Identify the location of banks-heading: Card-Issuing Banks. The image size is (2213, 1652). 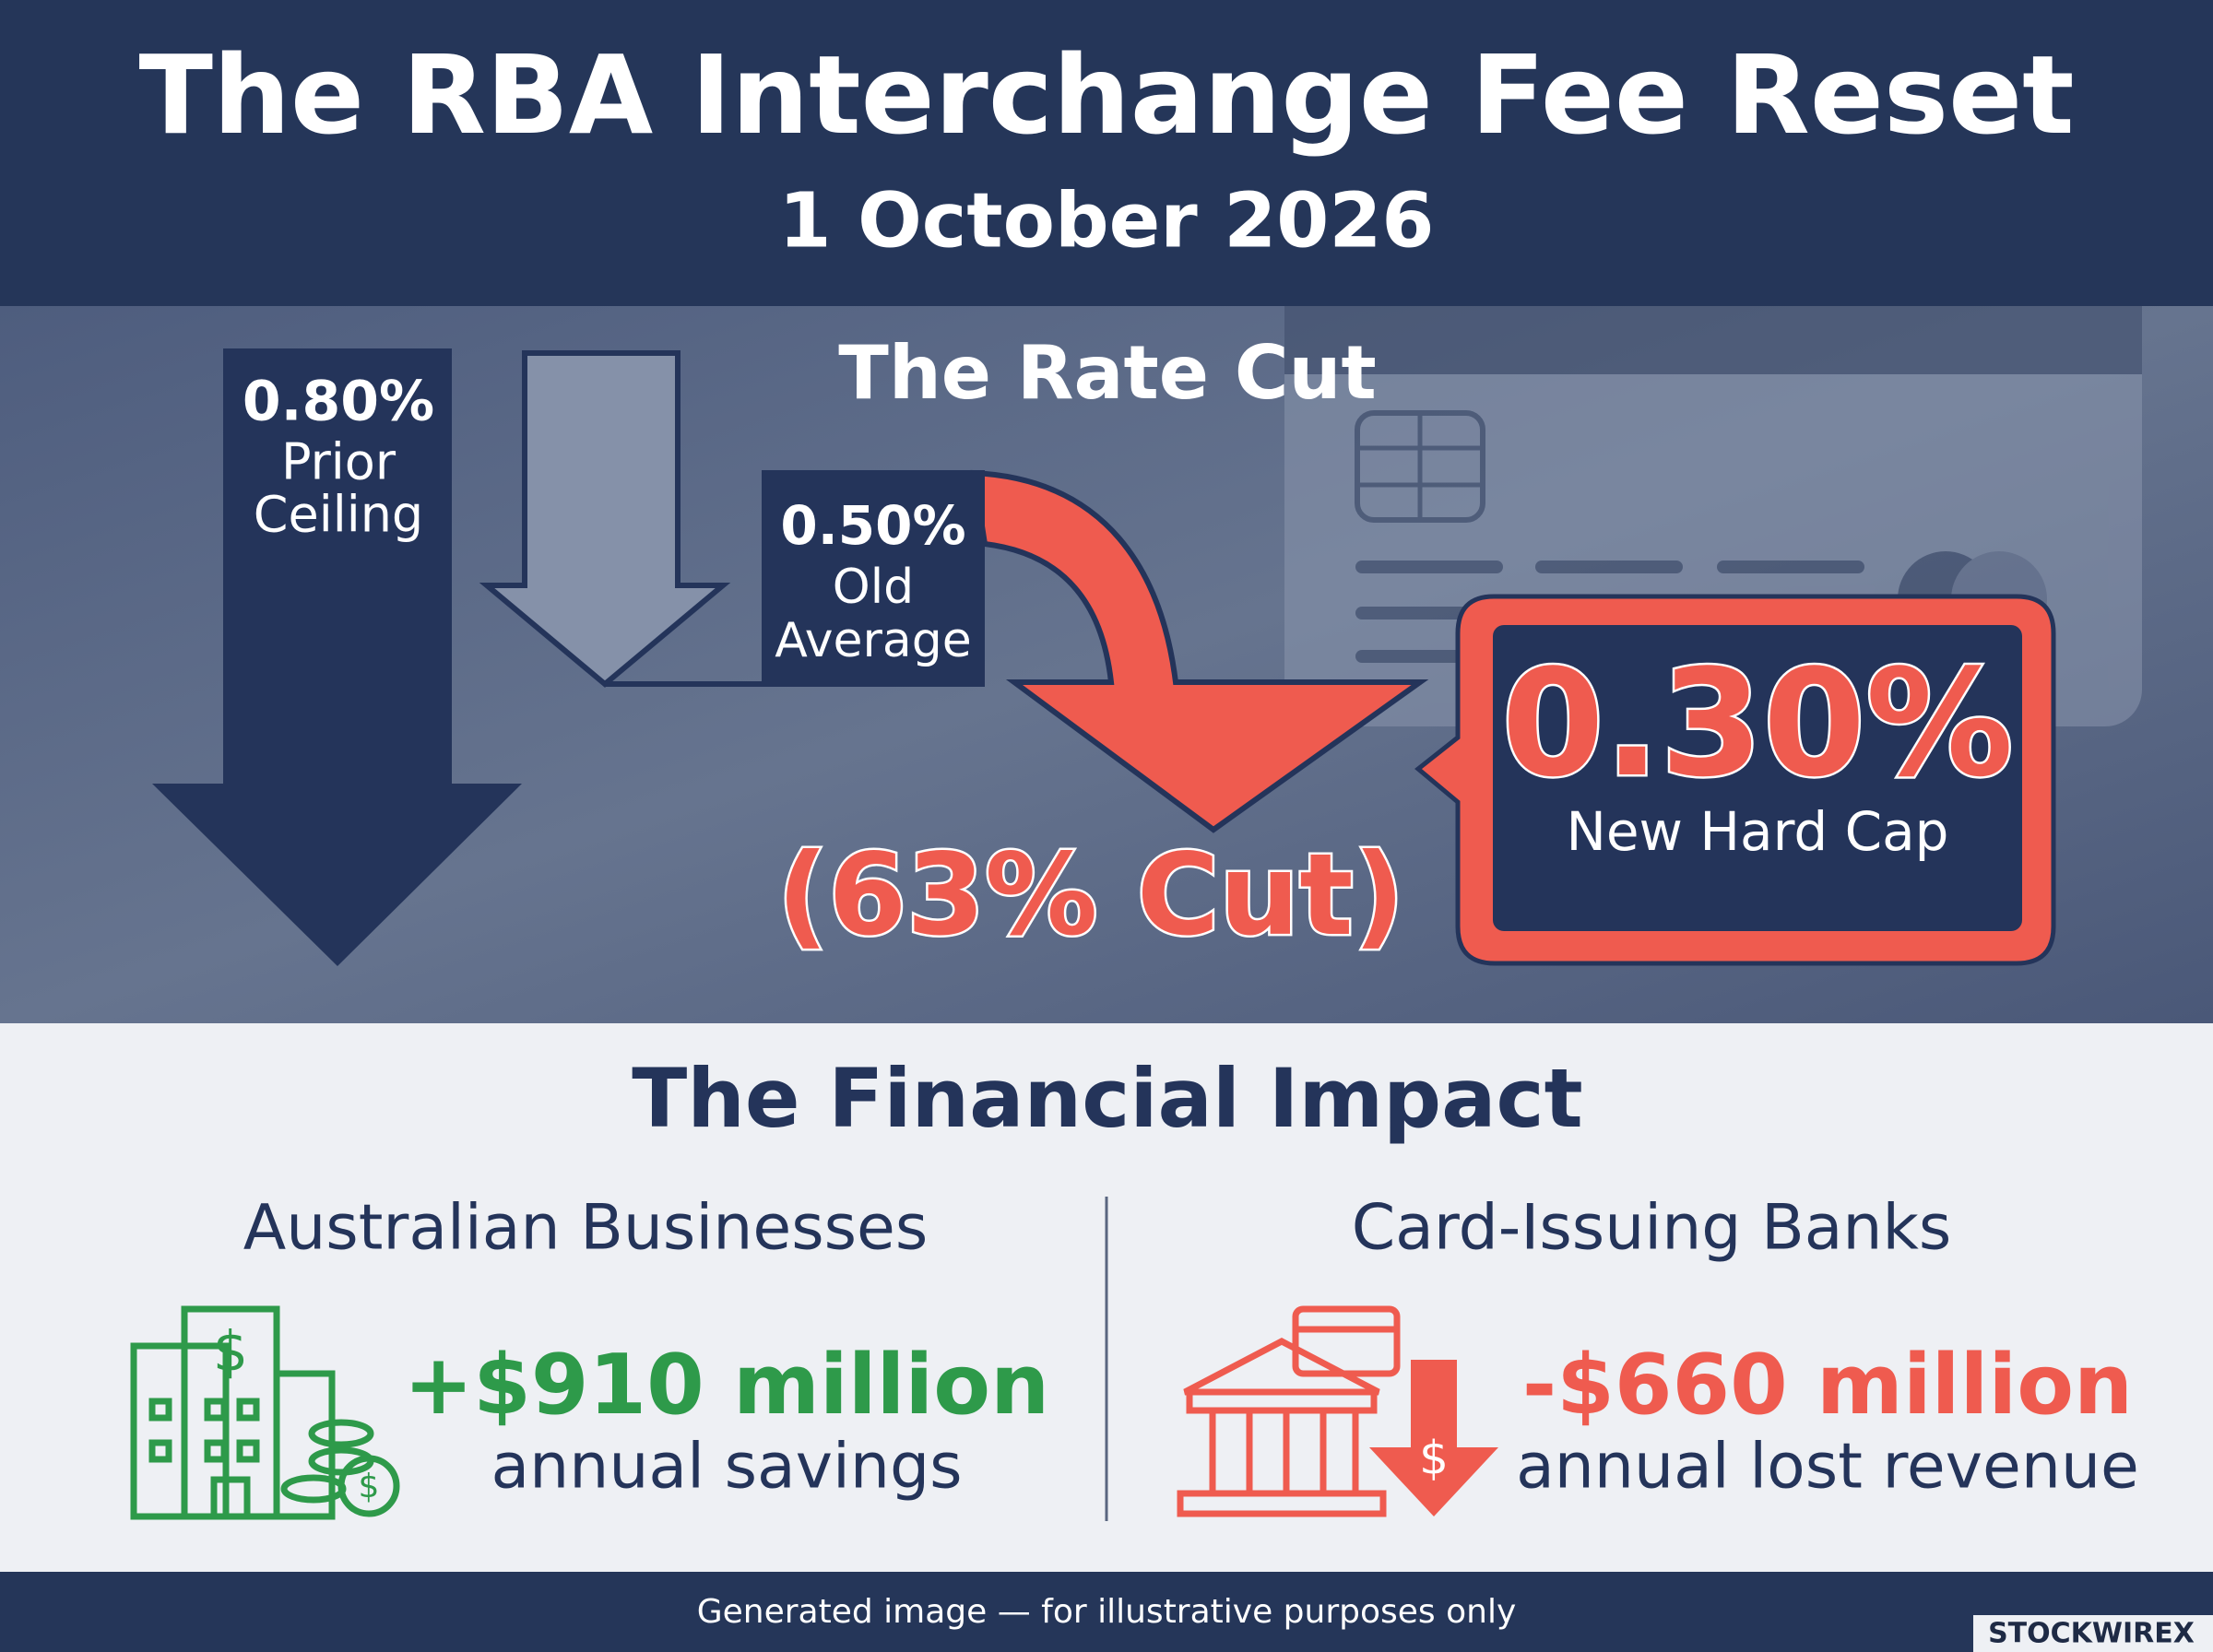
(1652, 1228).